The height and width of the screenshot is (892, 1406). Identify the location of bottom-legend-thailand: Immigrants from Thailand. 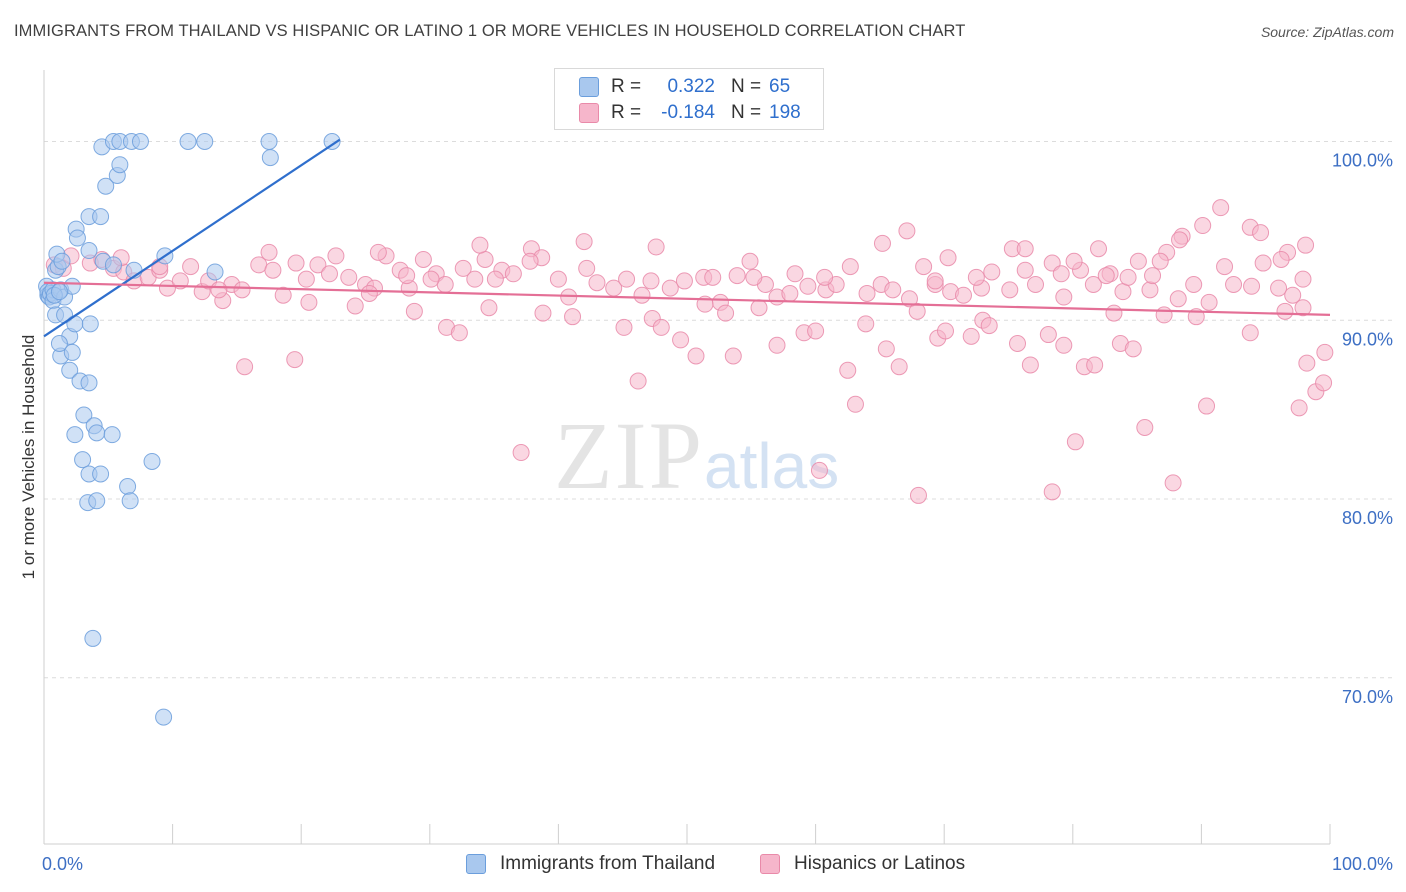
(590, 864).